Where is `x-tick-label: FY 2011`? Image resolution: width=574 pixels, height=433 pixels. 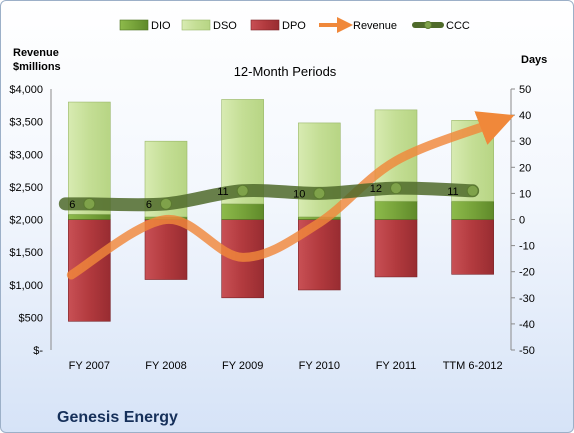
x-tick-label: FY 2011 is located at coordinates (396, 366).